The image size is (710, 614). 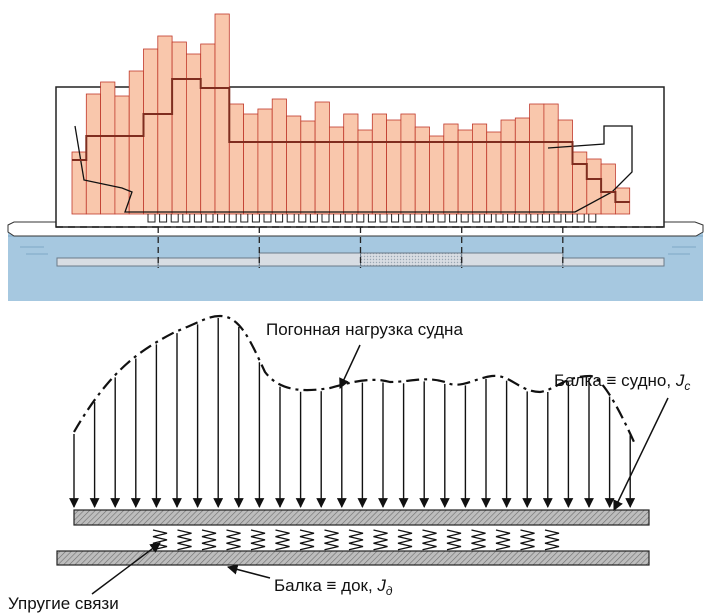 I want to click on beam-ship-symbol: J, so click(x=680, y=380).